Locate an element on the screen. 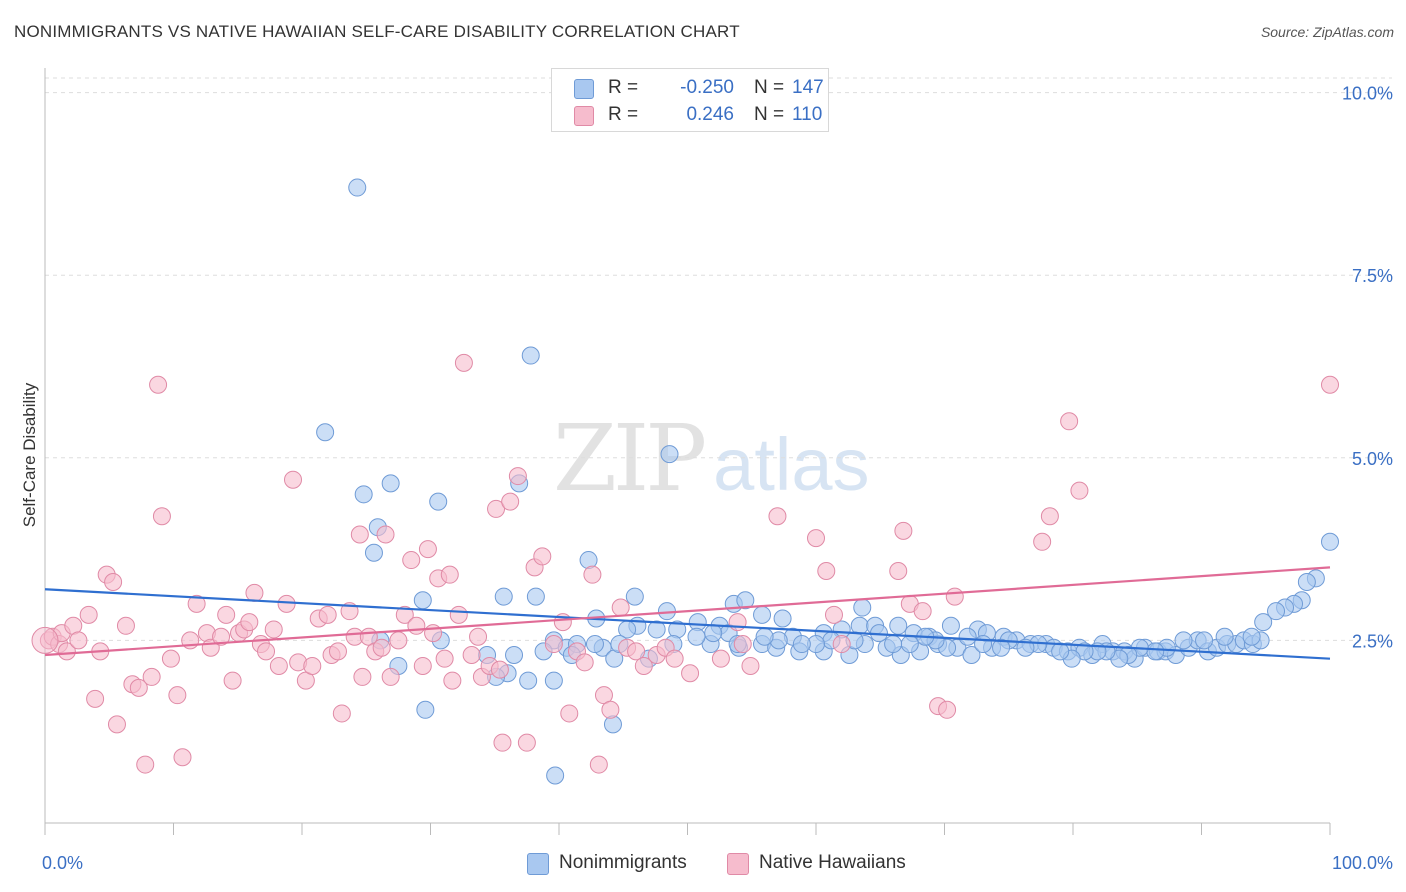 The image size is (1406, 892). y-axis-title: Self-Care Disability is located at coordinates (29, 454).